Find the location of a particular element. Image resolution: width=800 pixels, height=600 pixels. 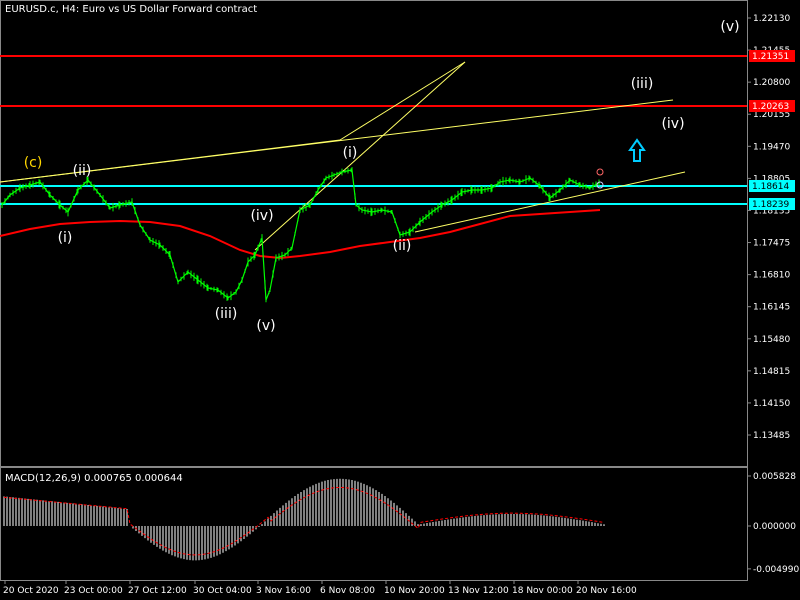

level-tag-label: 1.18239 is located at coordinates (770, 205).